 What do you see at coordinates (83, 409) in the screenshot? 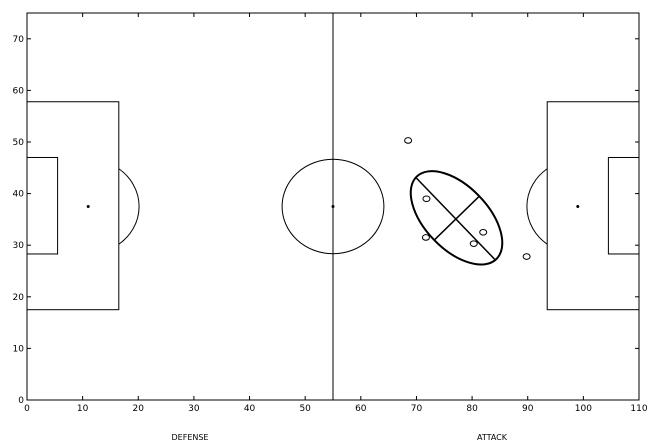
I see `x-tick-label-10: 10` at bounding box center [83, 409].